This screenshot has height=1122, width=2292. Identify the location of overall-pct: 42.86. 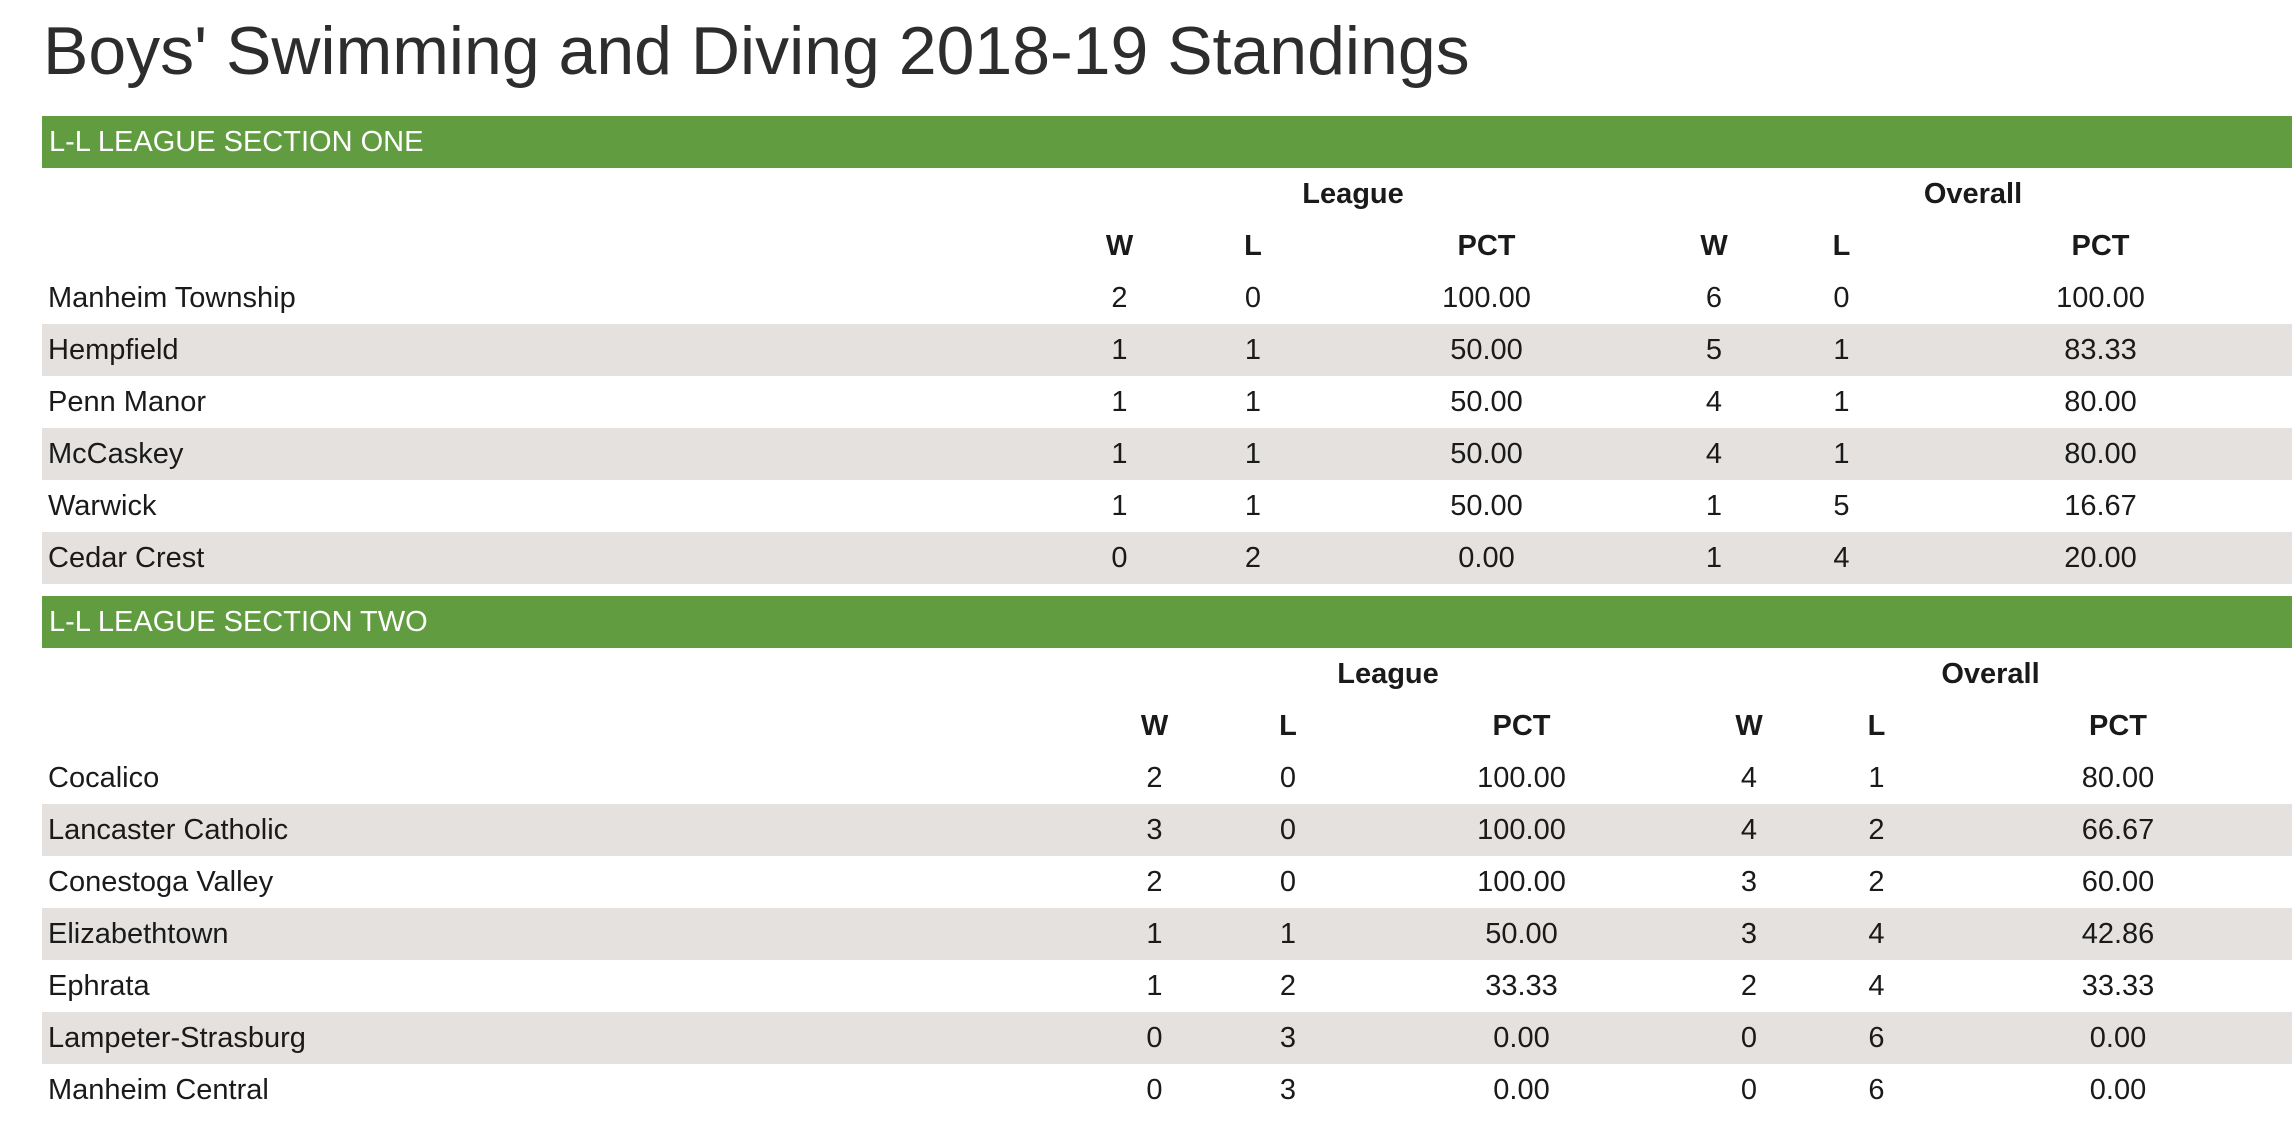
(2118, 934).